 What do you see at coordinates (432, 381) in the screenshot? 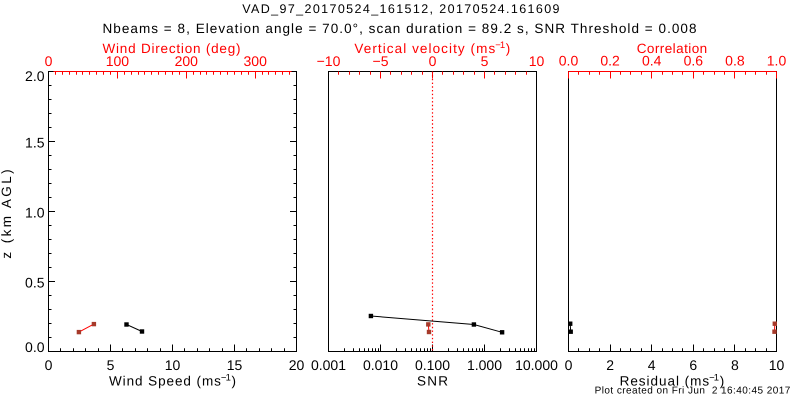
I see `svg-text: SNR` at bounding box center [432, 381].